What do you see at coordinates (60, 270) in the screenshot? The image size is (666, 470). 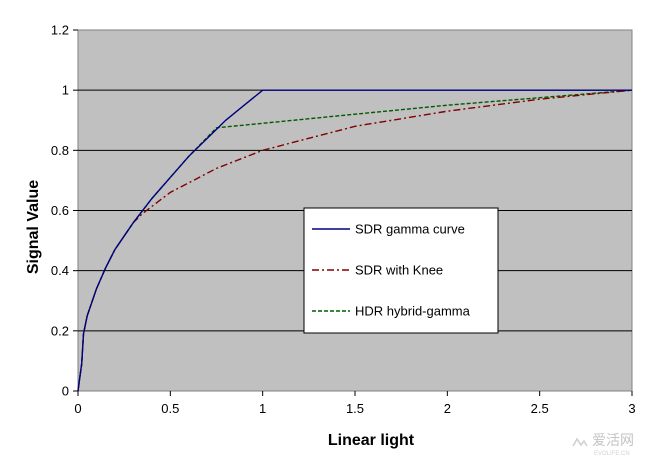 I see `y-tick-label: 0.4` at bounding box center [60, 270].